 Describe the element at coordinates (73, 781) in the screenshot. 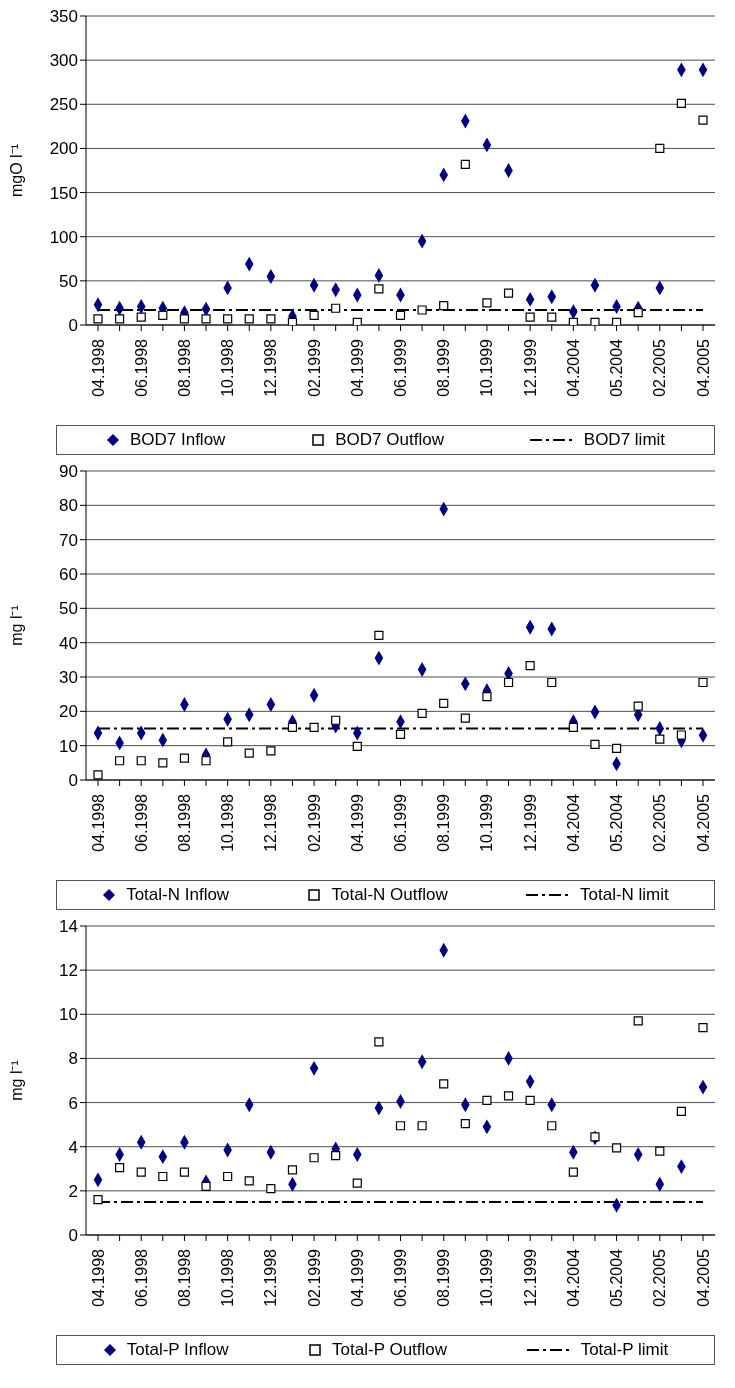

I see `y-tick-label: 0` at that location.